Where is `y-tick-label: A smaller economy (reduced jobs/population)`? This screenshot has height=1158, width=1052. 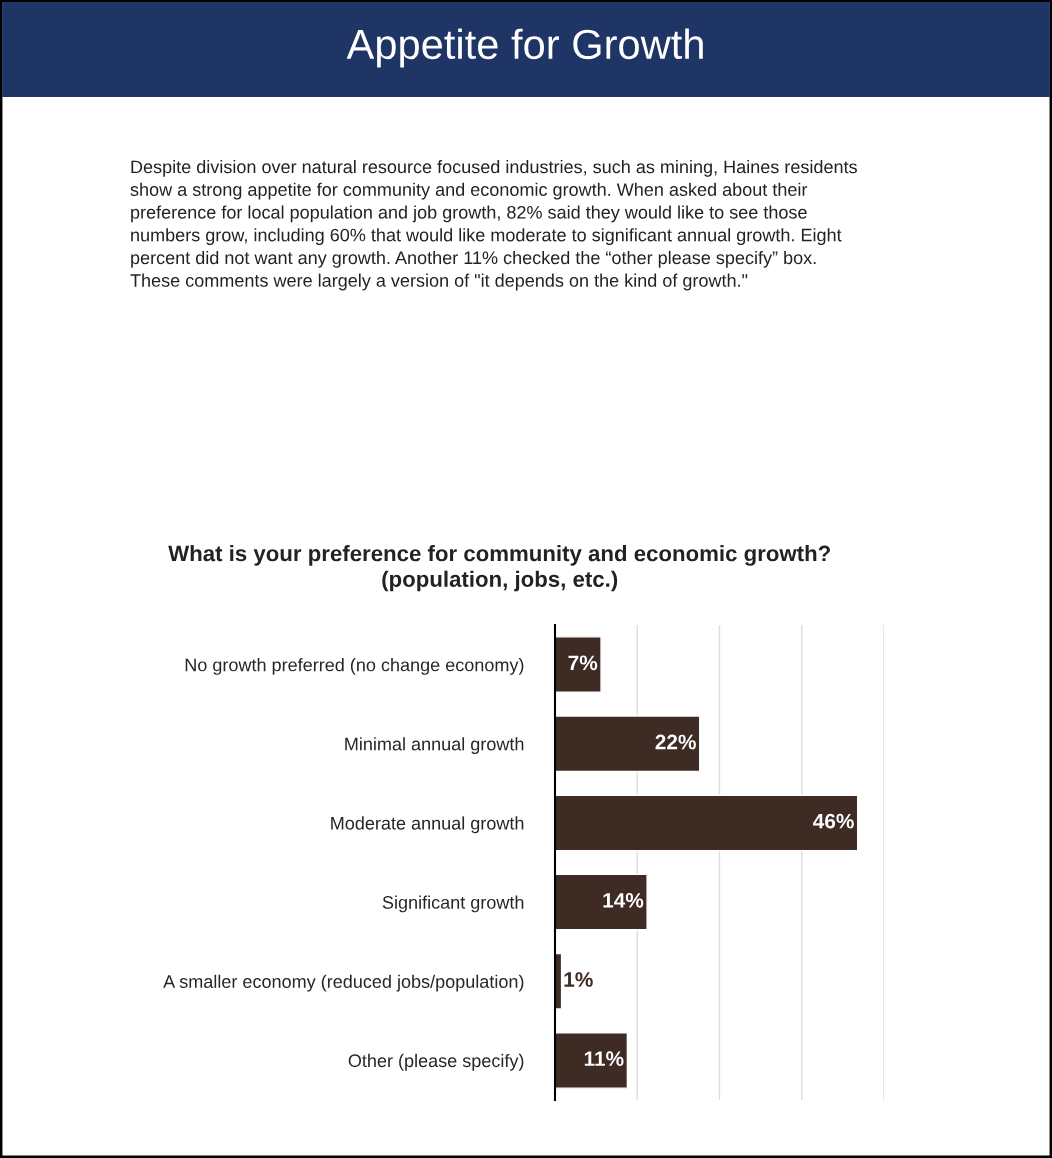
y-tick-label: A smaller economy (reduced jobs/population) is located at coordinates (343, 983).